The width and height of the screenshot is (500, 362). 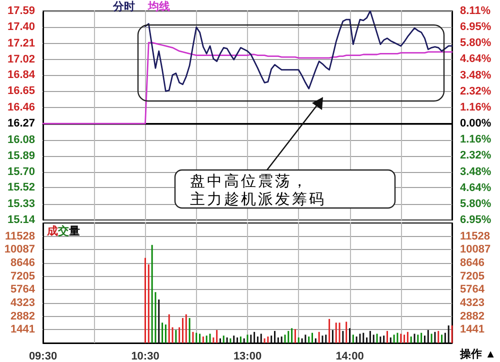 What do you see at coordinates (21, 220) in the screenshot?
I see `y-tick-label: 15.14` at bounding box center [21, 220].